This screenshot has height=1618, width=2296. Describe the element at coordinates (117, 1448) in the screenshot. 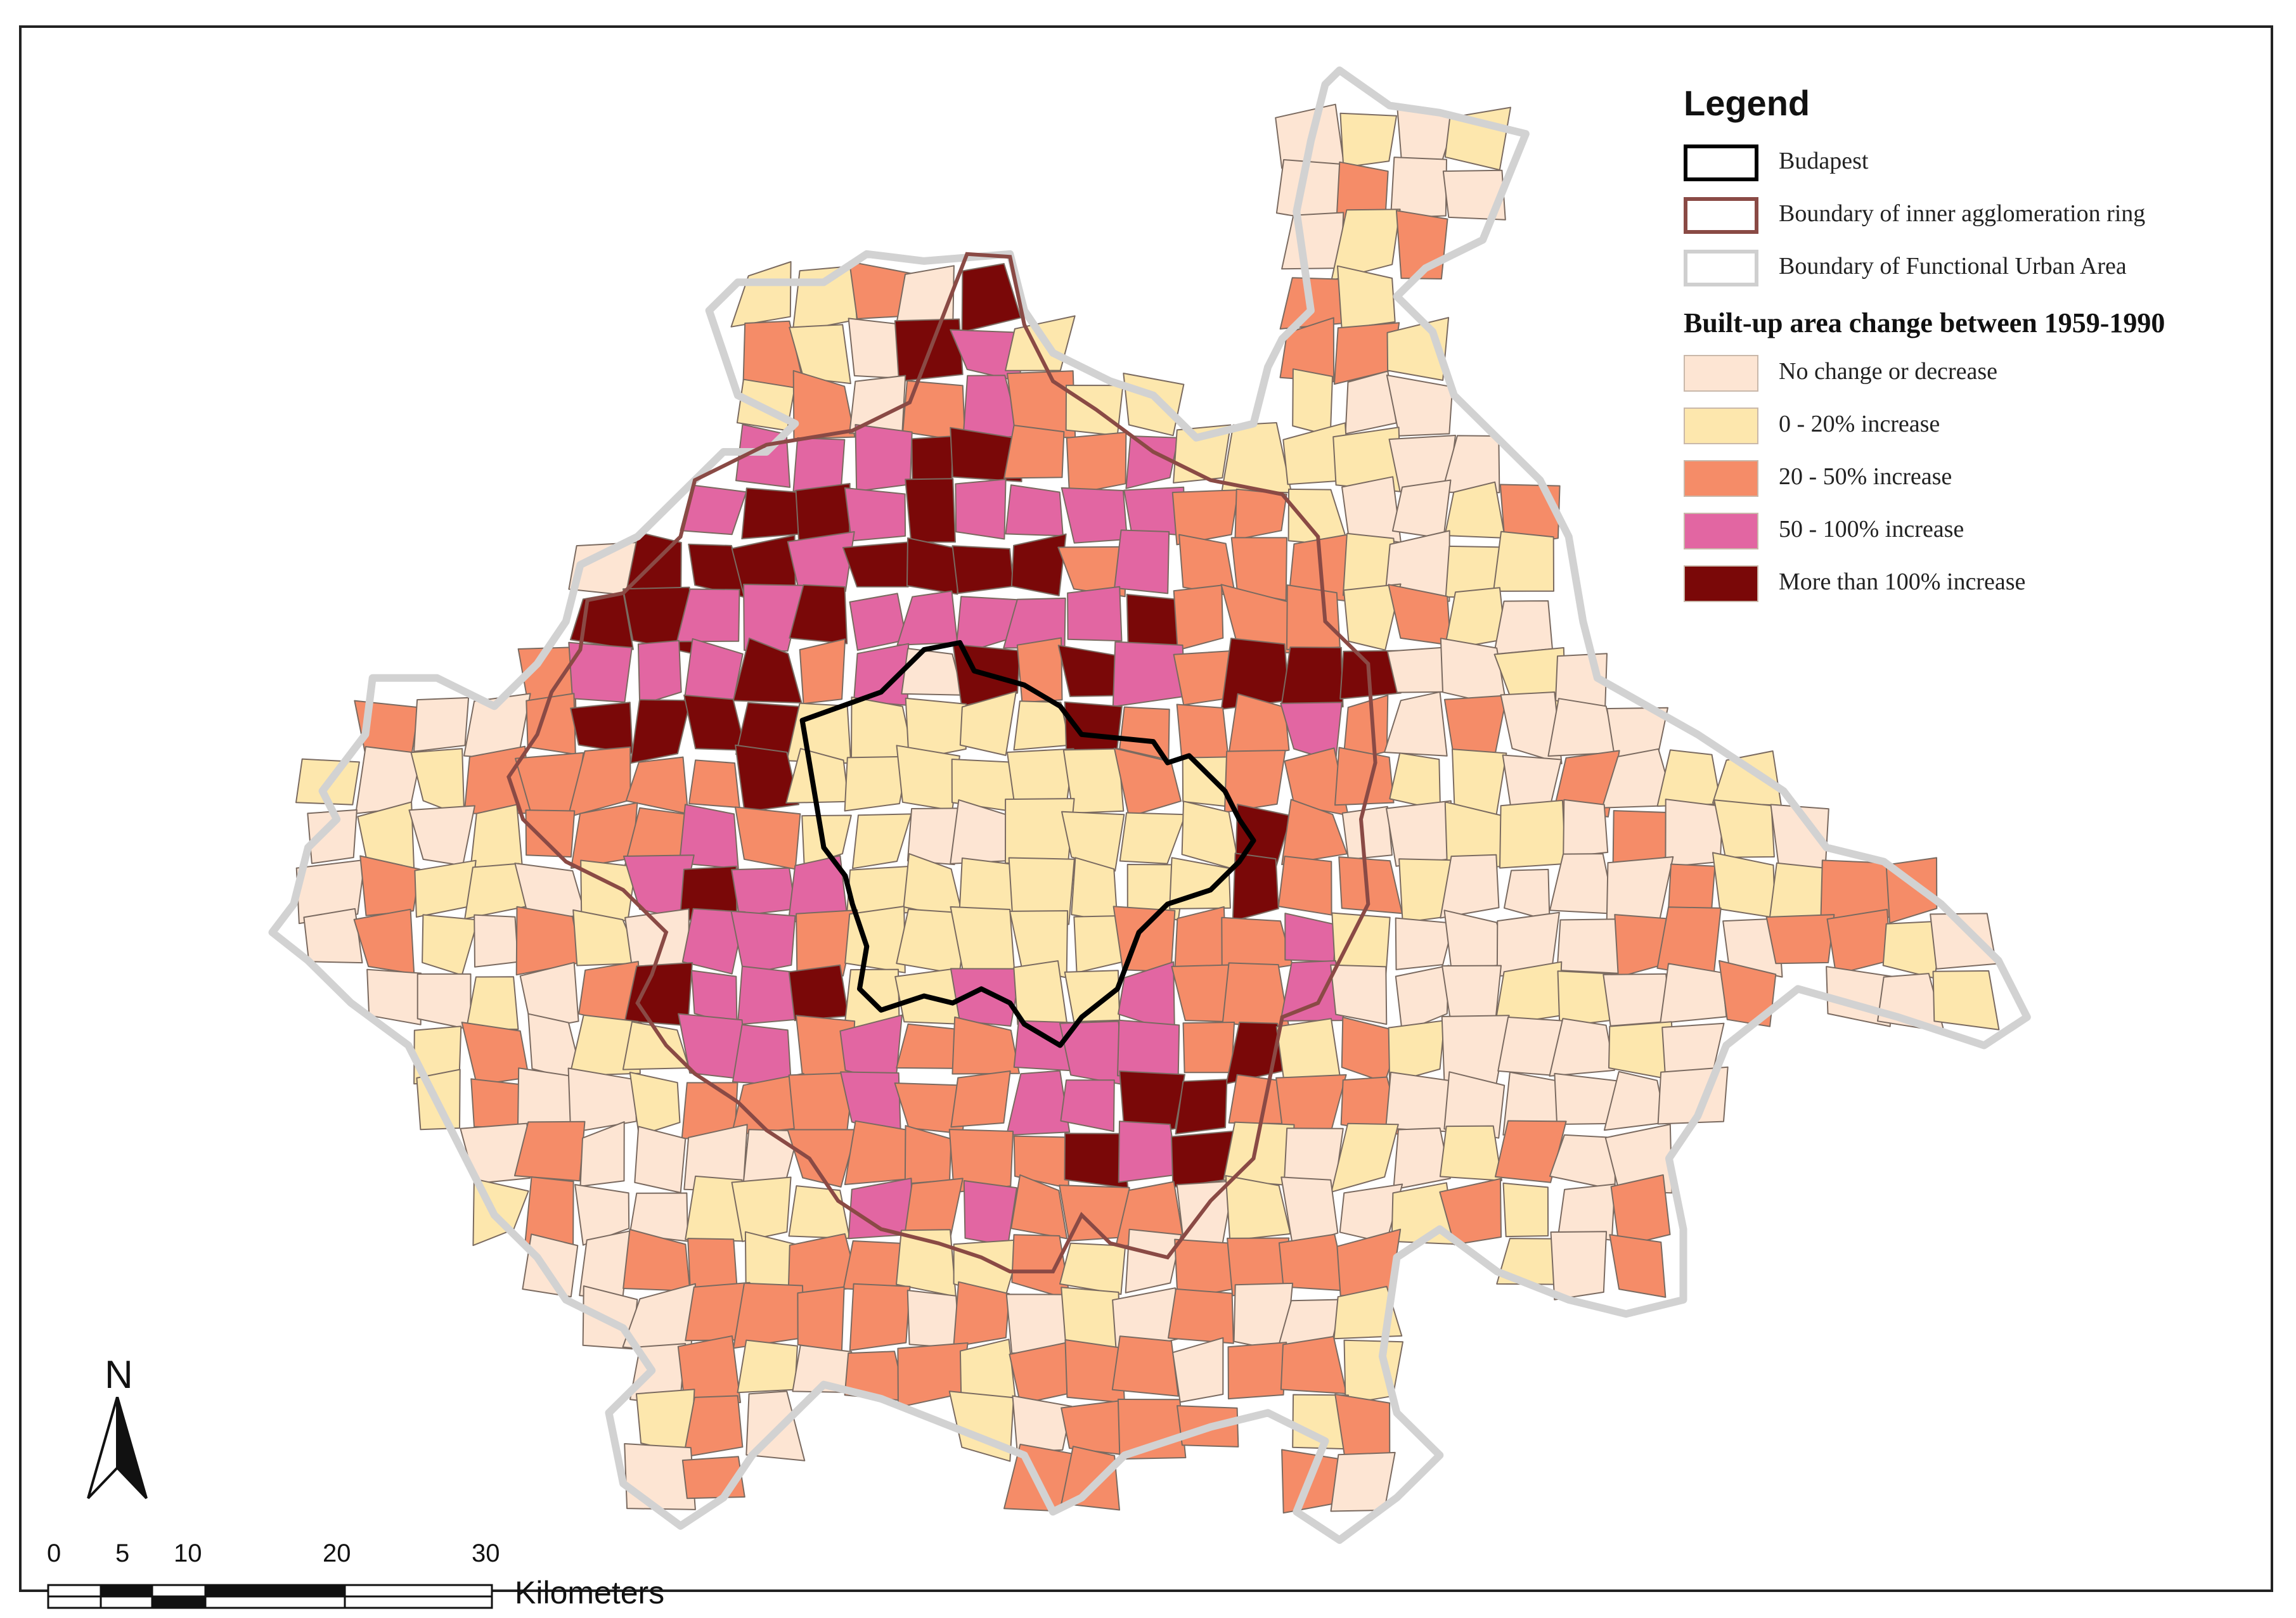

I see `north-arrow-icon` at that location.